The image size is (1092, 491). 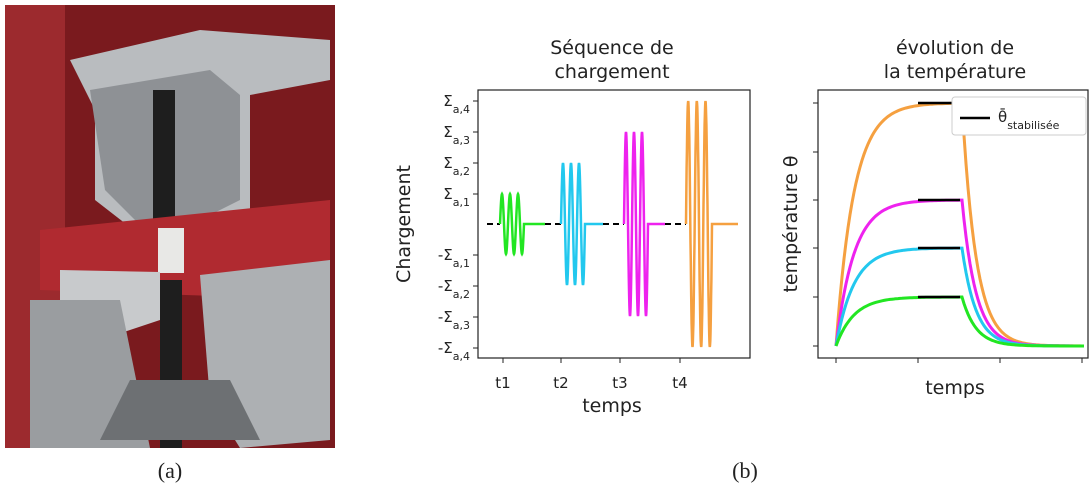 I want to click on legend-box, so click(x=1019, y=116).